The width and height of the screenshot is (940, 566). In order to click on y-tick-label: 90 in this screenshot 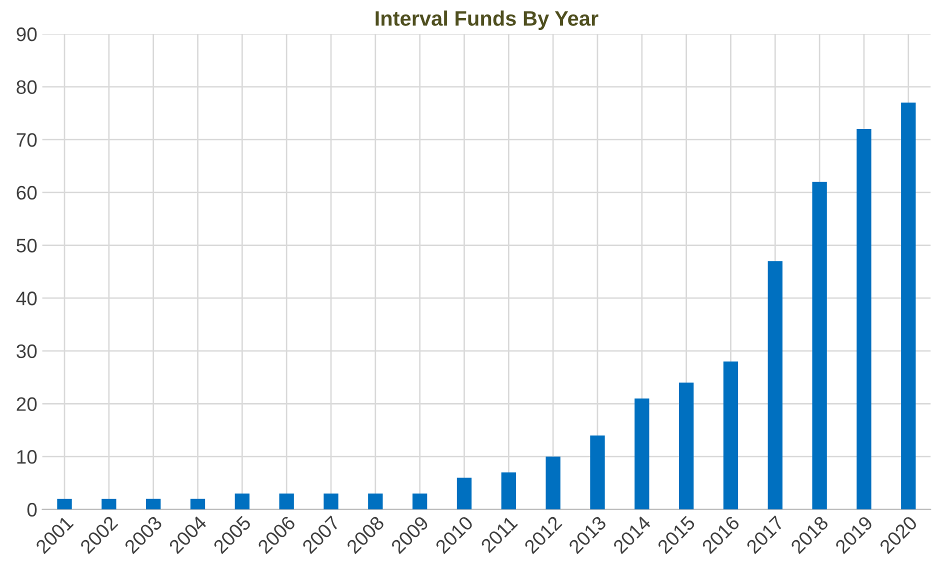, I will do `click(26, 34)`.